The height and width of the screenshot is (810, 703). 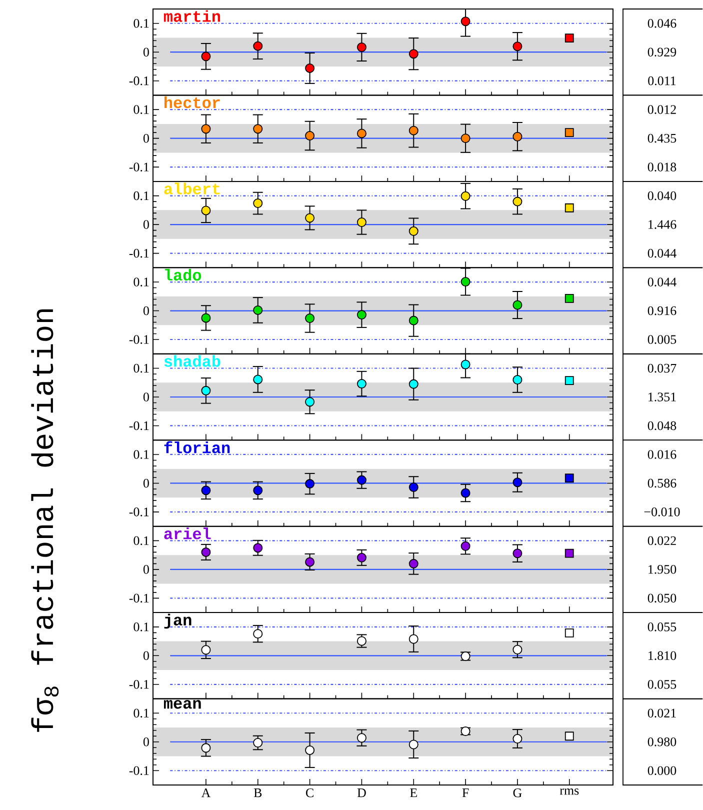 I want to click on series-label: hector, so click(x=192, y=102).